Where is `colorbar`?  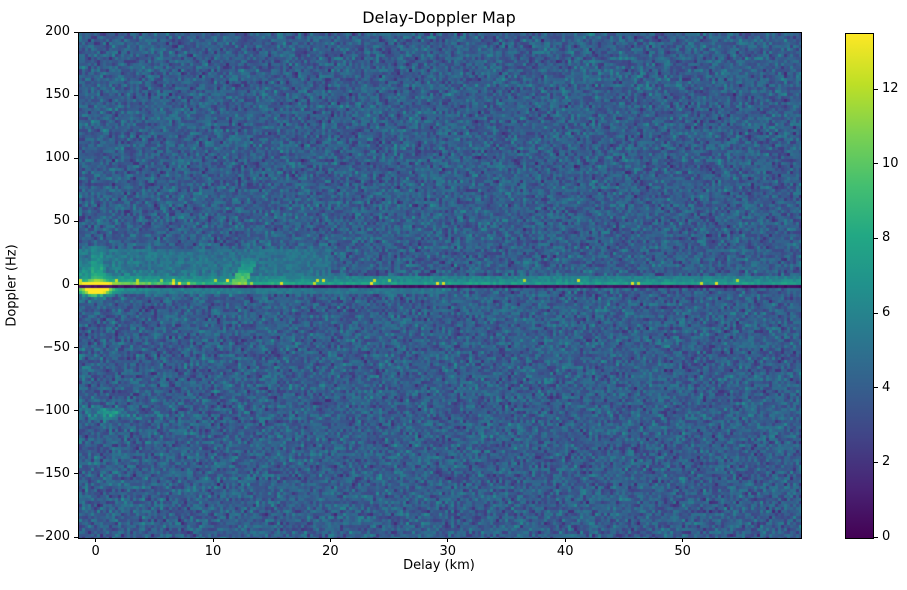 colorbar is located at coordinates (859, 286).